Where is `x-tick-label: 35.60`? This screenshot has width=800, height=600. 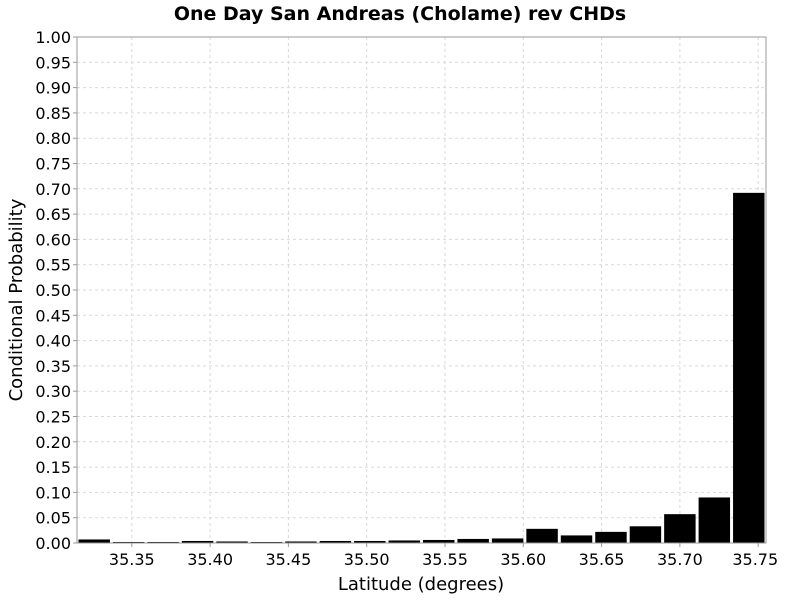
x-tick-label: 35.60 is located at coordinates (523, 559).